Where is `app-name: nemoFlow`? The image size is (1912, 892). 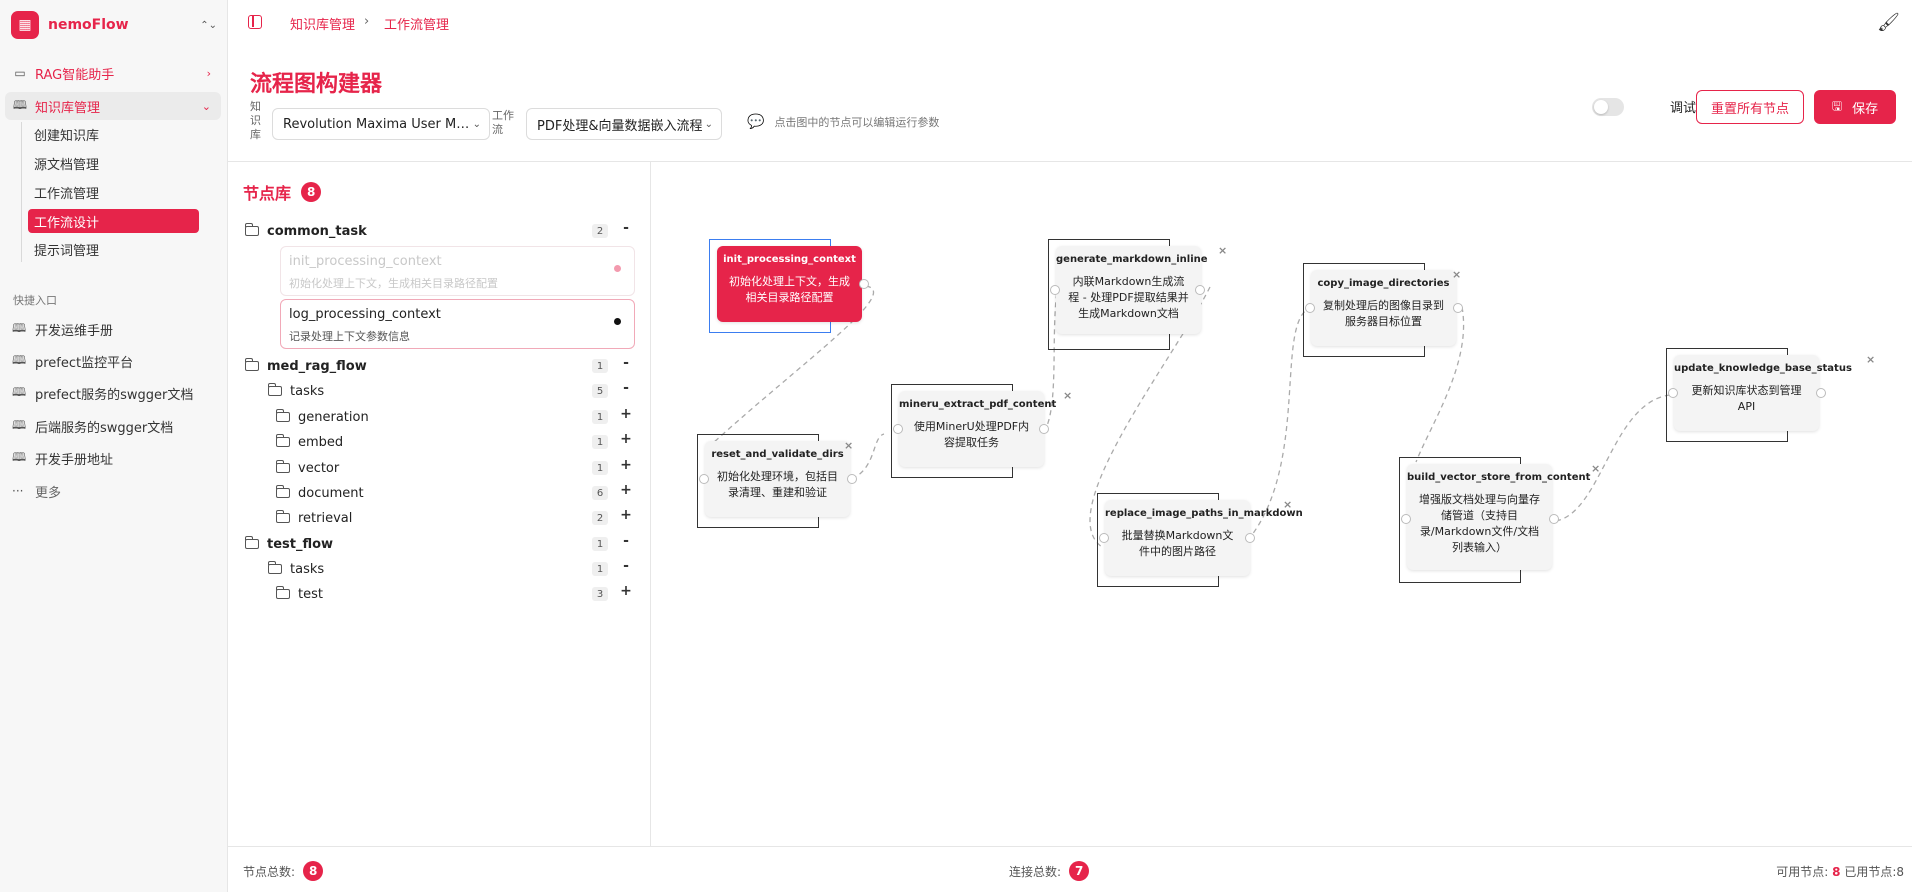
app-name: nemoFlow is located at coordinates (88, 25).